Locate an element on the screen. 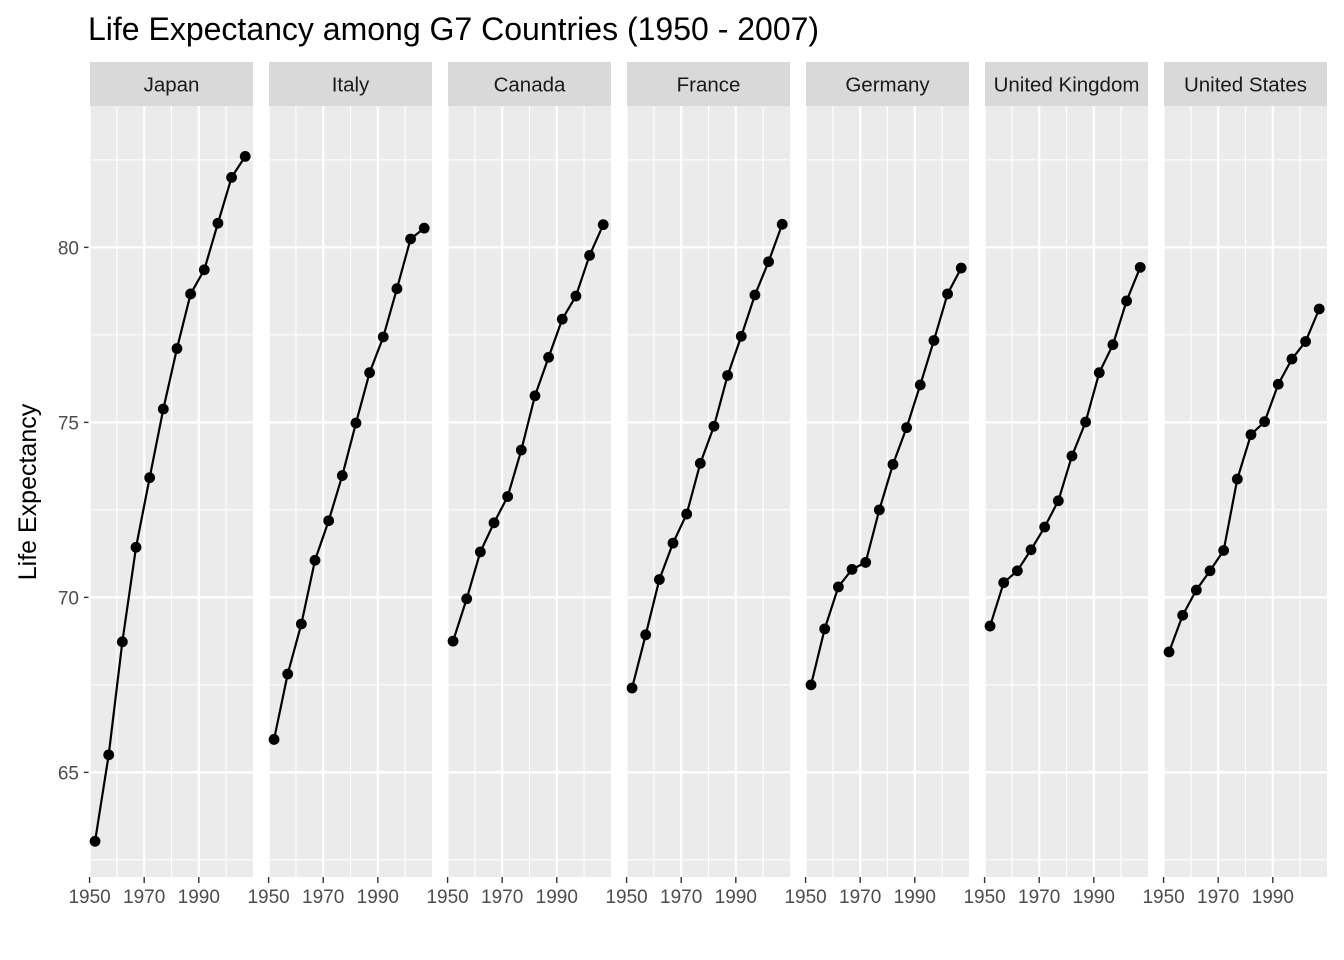  y-tick-label: 80 is located at coordinates (68, 248).